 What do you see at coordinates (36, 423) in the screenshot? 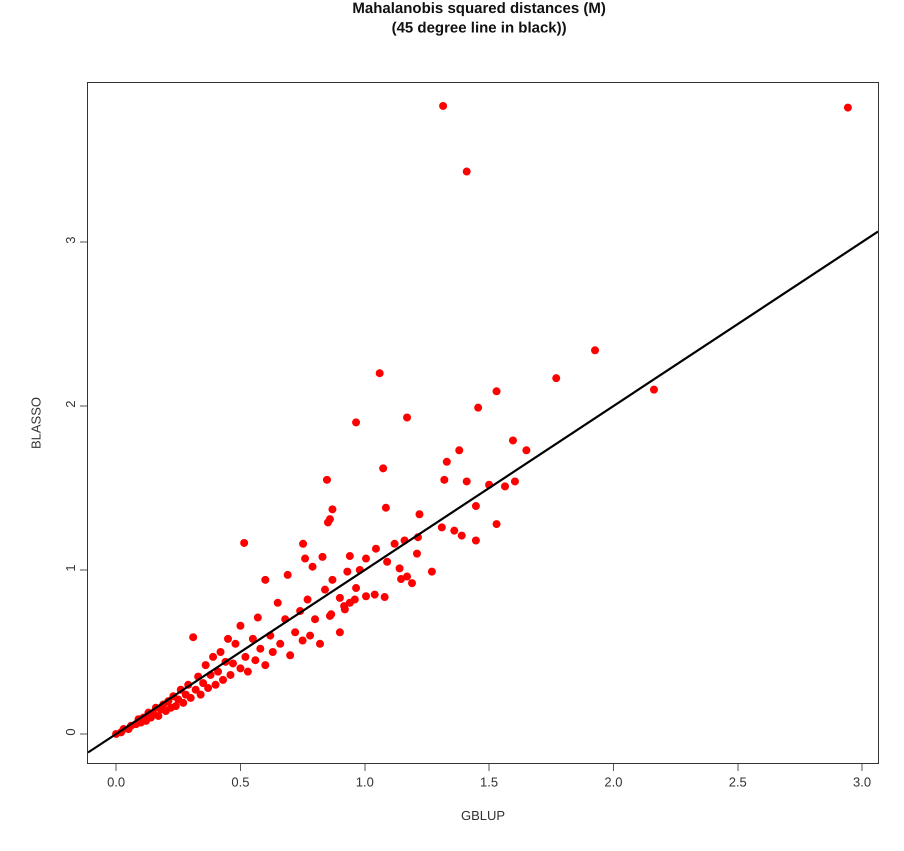
I see `y-axis-title: BLASSO` at bounding box center [36, 423].